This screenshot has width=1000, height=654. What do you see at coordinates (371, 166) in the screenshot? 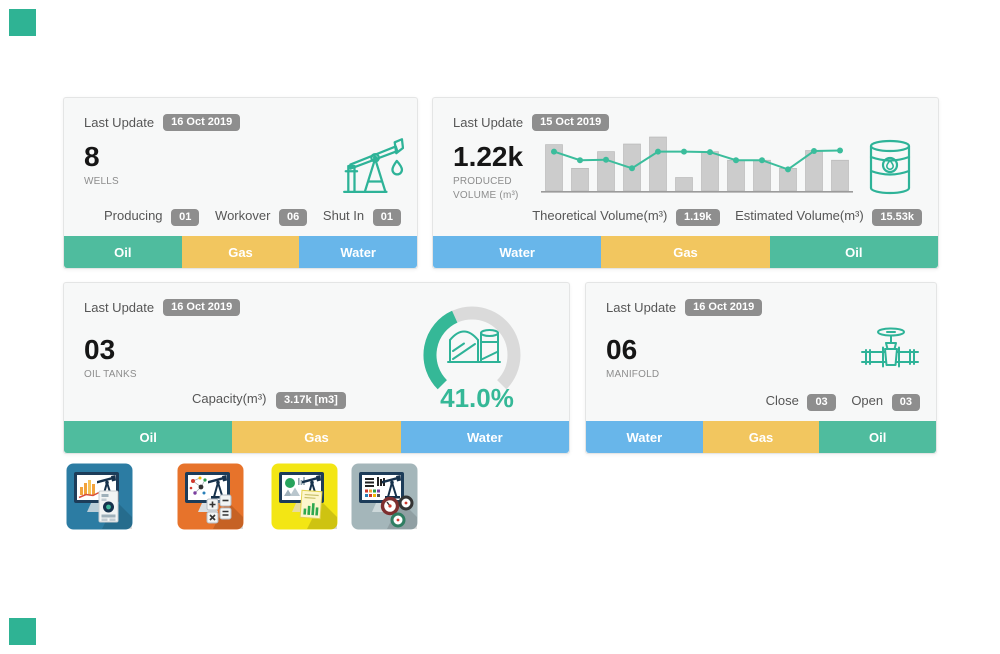
I see `pump-jack-icon` at bounding box center [371, 166].